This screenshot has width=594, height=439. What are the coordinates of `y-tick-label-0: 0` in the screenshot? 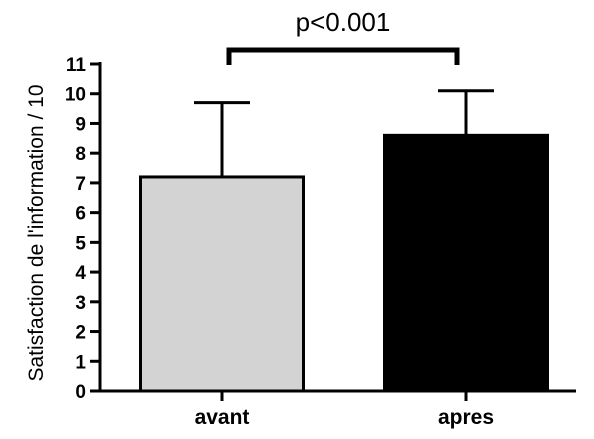 It's located at (80, 392).